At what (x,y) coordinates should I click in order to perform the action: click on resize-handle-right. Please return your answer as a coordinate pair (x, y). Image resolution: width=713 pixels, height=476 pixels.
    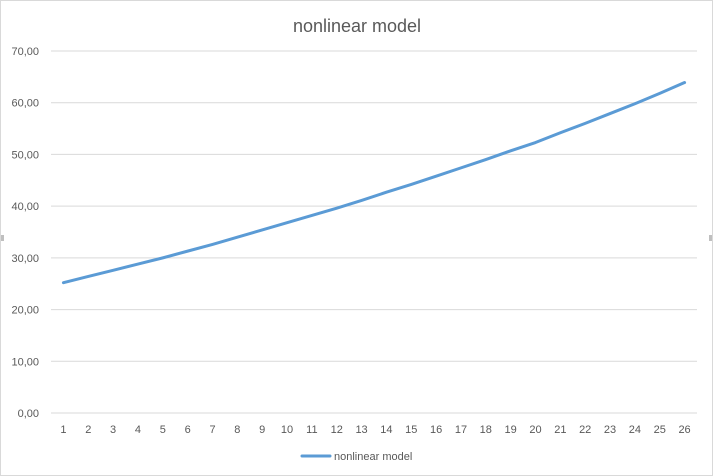
    Looking at the image, I should click on (710, 238).